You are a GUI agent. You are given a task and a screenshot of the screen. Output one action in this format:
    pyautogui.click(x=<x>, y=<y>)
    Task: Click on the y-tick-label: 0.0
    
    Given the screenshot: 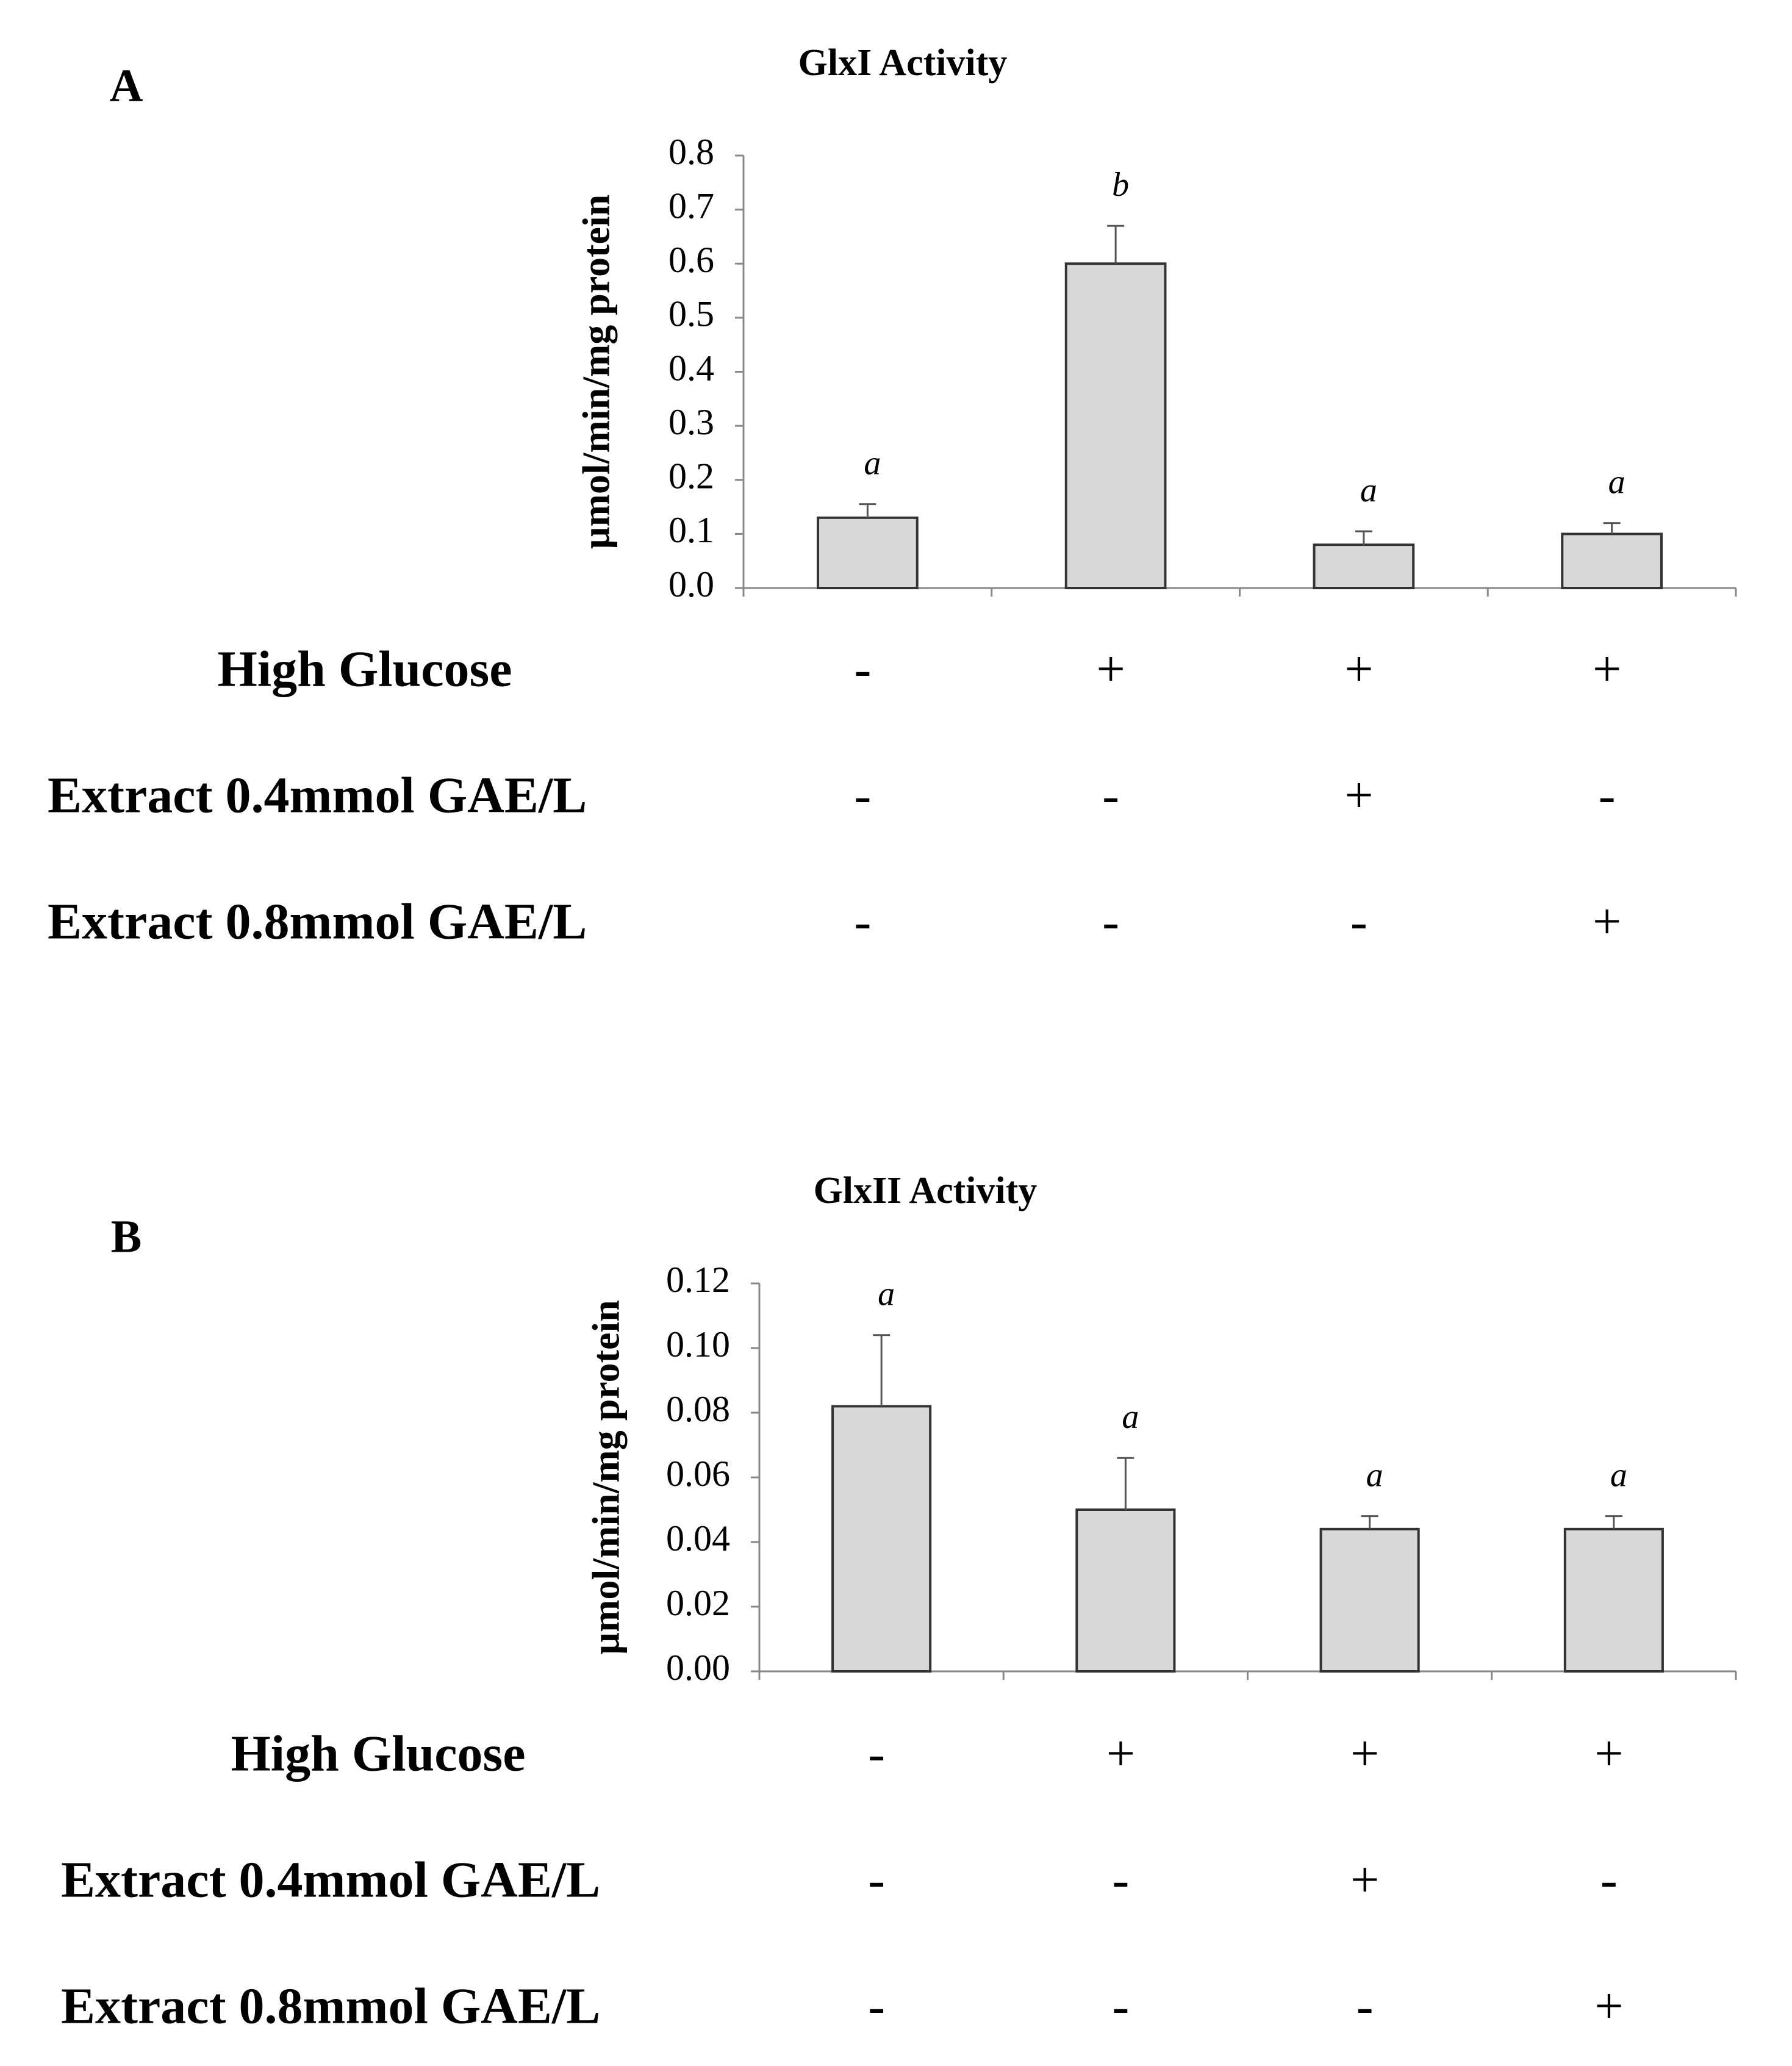 What is the action you would take?
    pyautogui.click(x=691, y=584)
    